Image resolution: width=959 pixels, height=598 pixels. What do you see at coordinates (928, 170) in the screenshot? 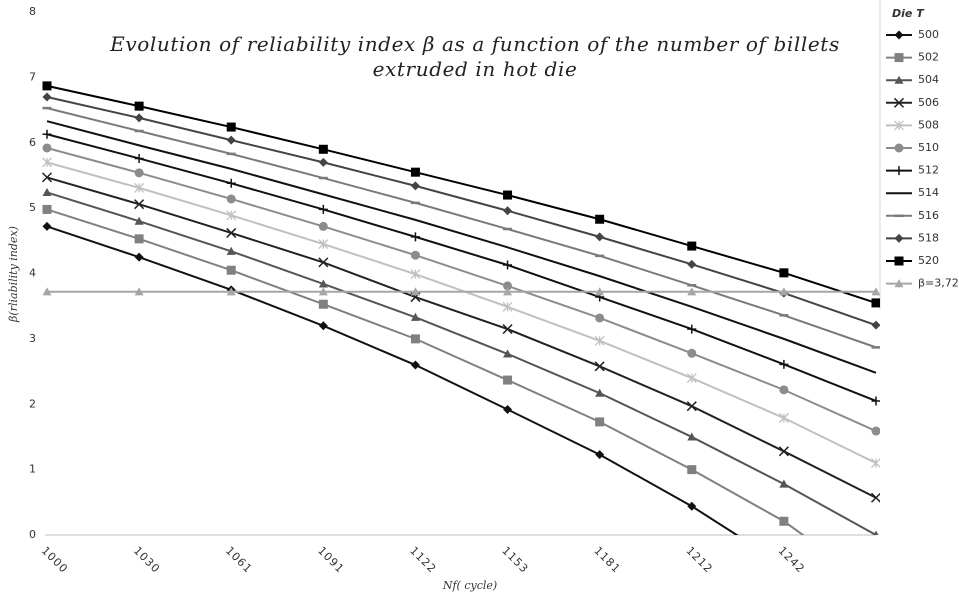
I see `legend-label: 512` at bounding box center [928, 170].